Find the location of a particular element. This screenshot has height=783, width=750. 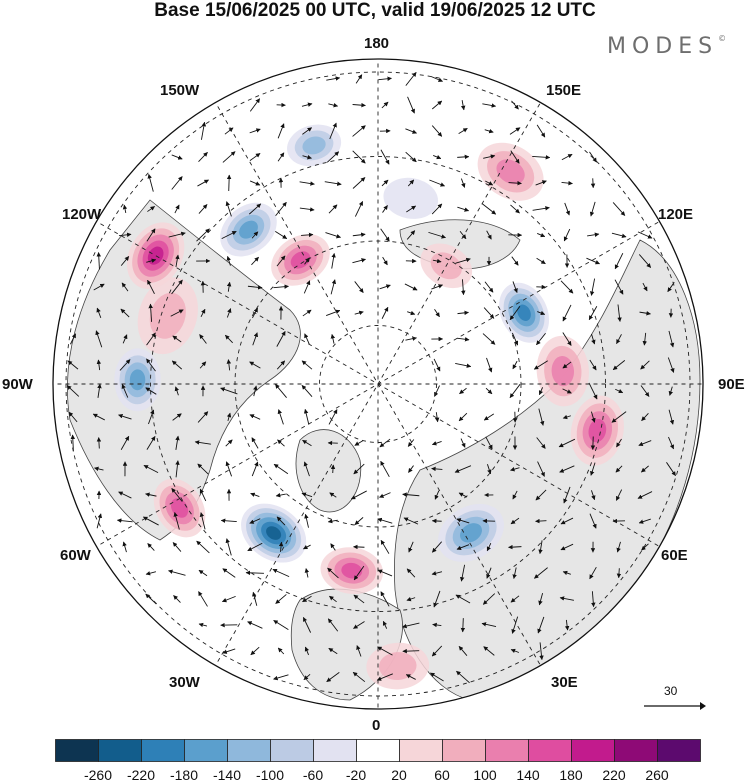

colorbar-tick-label: -260 is located at coordinates (98, 775).